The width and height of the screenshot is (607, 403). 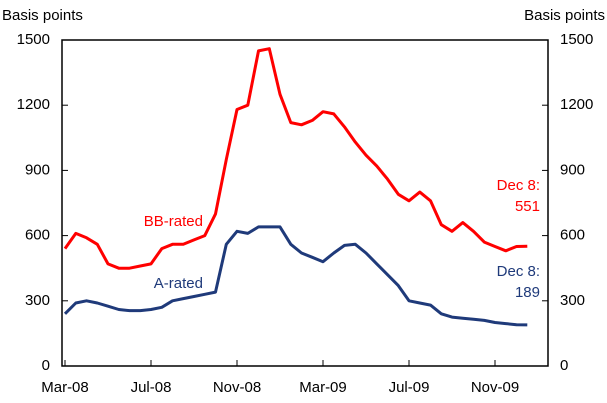 What do you see at coordinates (178, 283) in the screenshot?
I see `series-label: A-rated` at bounding box center [178, 283].